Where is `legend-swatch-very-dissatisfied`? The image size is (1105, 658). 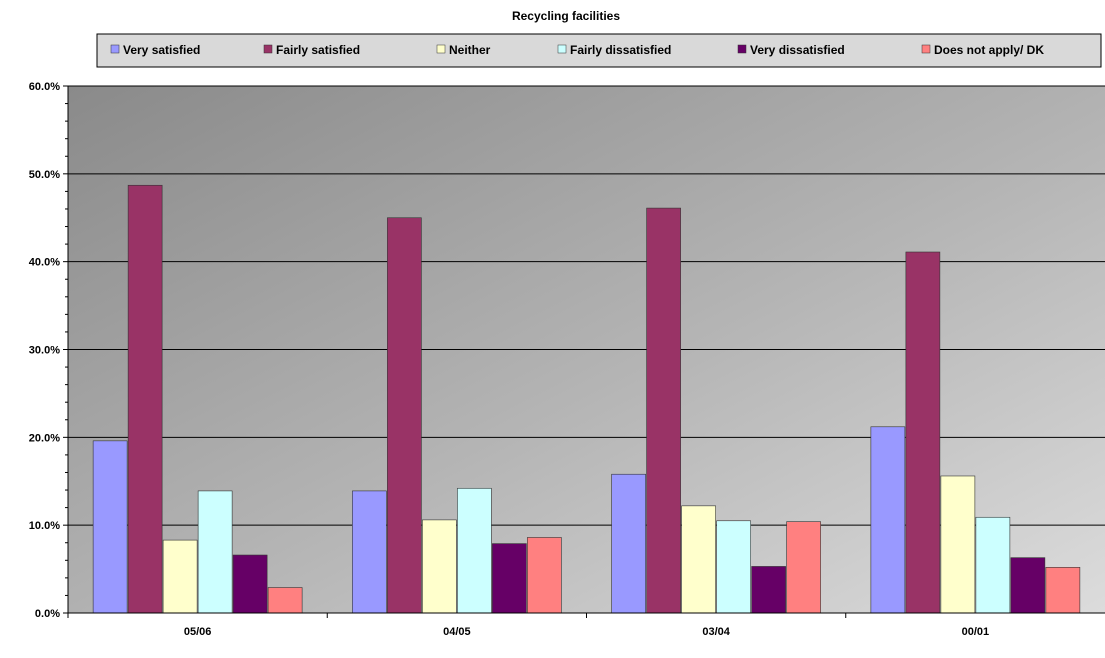 legend-swatch-very-dissatisfied is located at coordinates (742, 49).